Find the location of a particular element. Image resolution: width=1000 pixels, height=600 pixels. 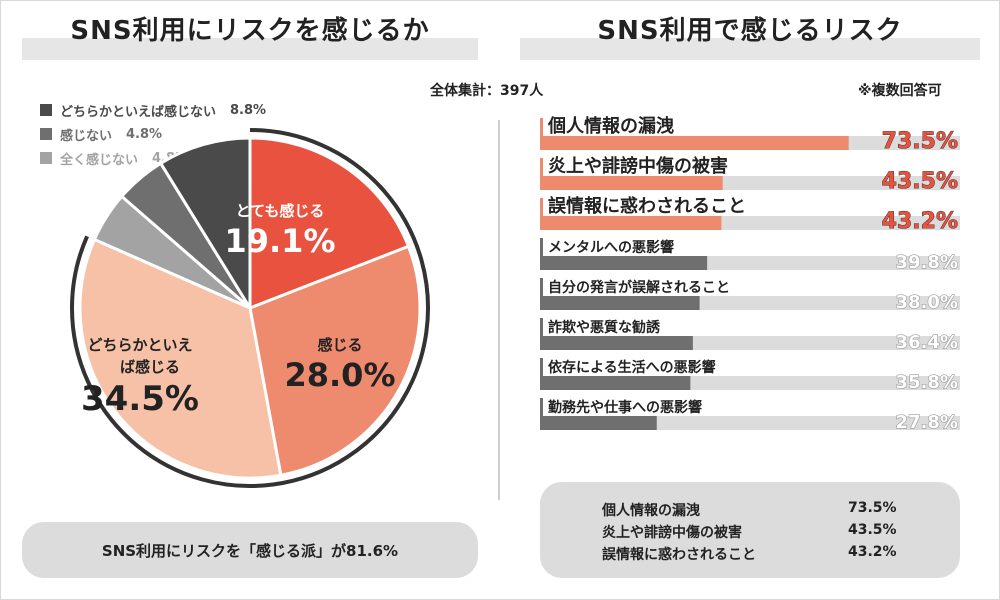

bar-value-label: 35.8% is located at coordinates (927, 382).